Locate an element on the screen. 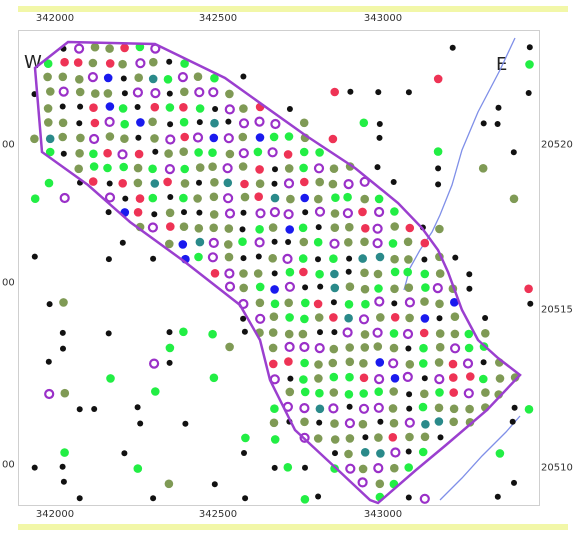 This screenshot has width=577, height=534. top-band is located at coordinates (293, 9).